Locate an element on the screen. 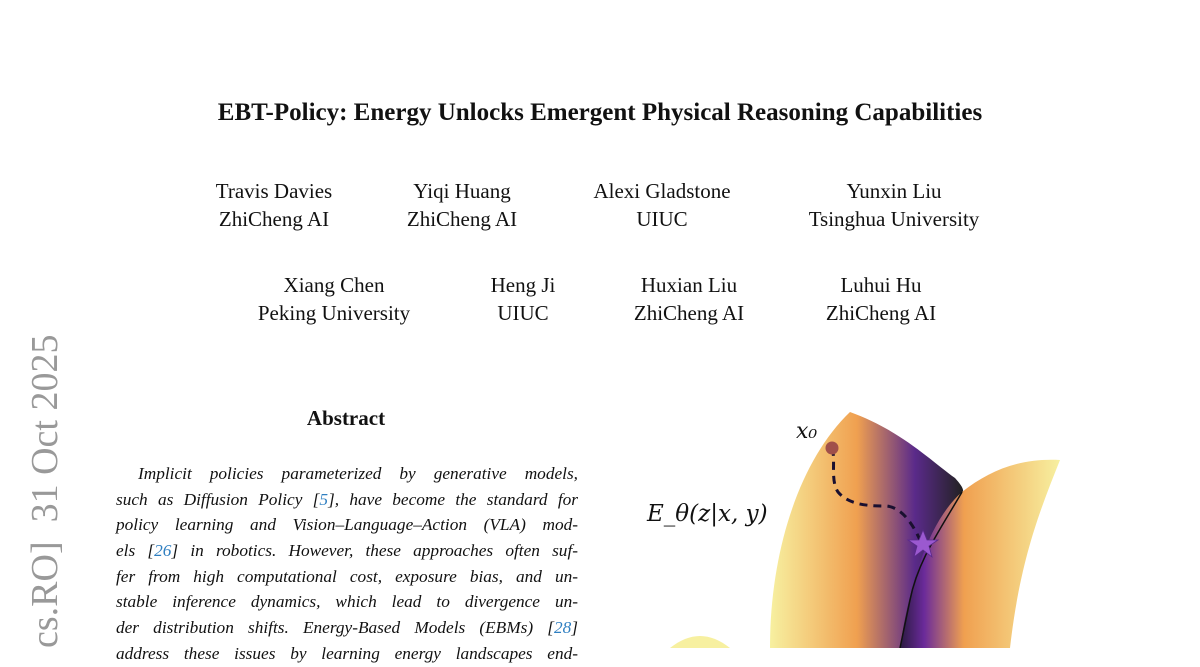 This screenshot has height=667, width=1200. energy-function-label: E_θ(z|x, y) is located at coordinates (707, 514).